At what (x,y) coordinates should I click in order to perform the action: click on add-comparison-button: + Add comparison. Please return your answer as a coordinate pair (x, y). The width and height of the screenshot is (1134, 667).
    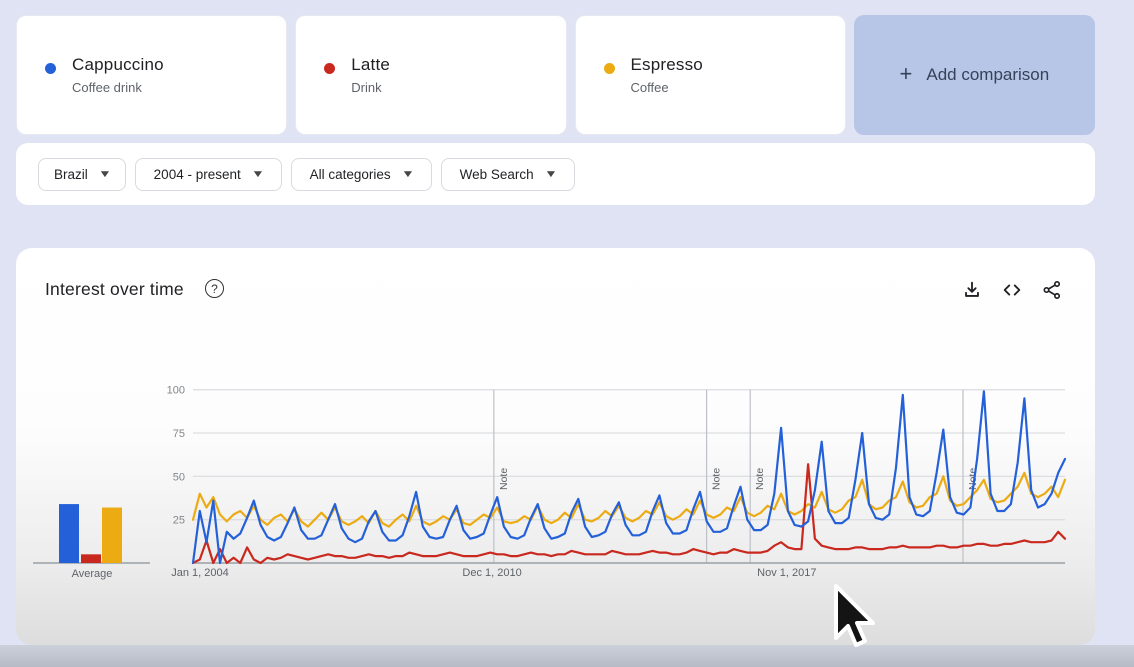
    Looking at the image, I should click on (974, 75).